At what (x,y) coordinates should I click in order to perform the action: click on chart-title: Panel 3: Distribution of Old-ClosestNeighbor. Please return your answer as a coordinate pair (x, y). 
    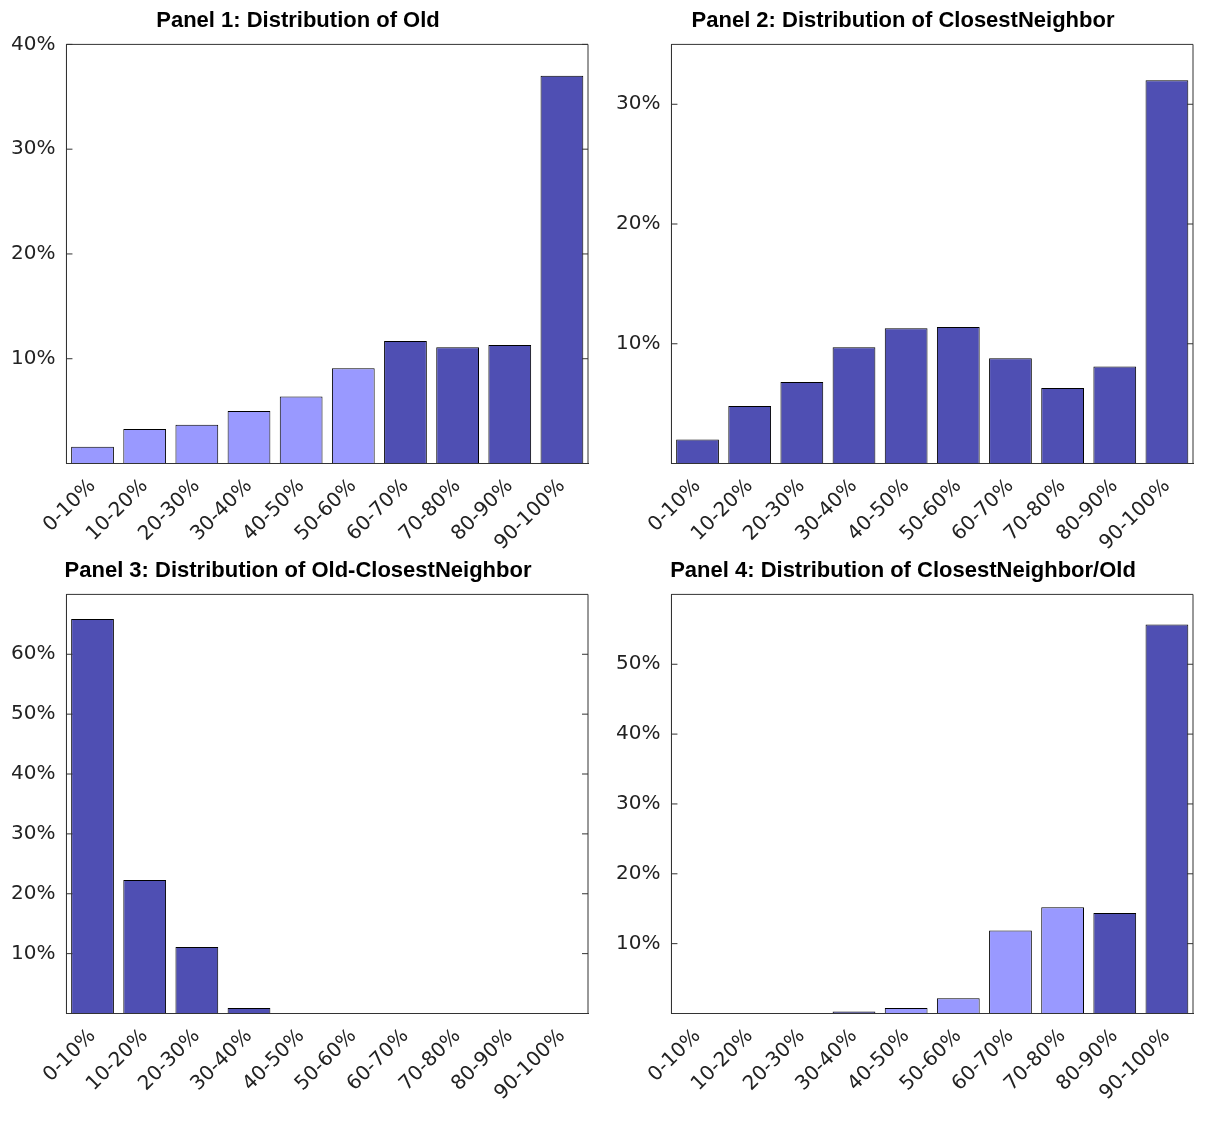
    Looking at the image, I should click on (298, 570).